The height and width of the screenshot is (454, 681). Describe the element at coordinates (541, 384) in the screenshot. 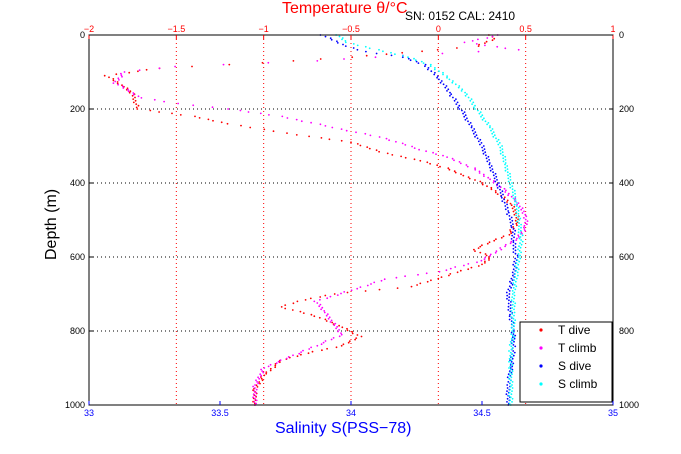

I see `legend-marker` at that location.